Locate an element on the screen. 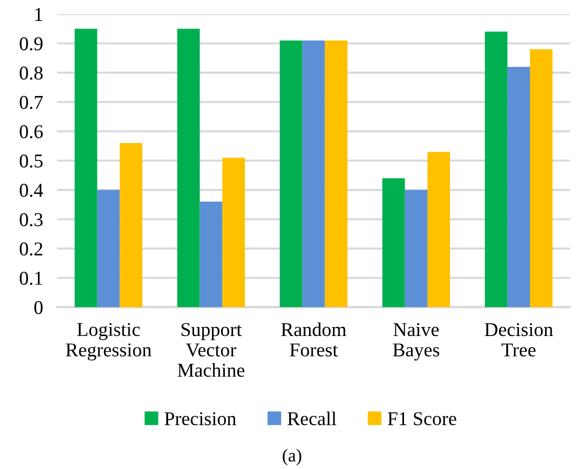 Image resolution: width=584 pixels, height=469 pixels. y-tick-label: 0.9 is located at coordinates (31, 43).